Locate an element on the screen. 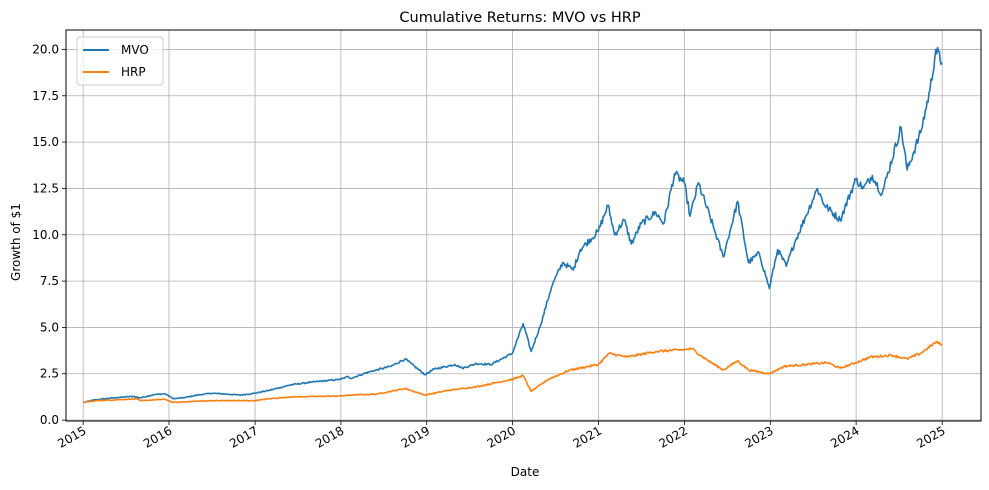 This screenshot has width=989, height=490. y-tick-label: 2.5 is located at coordinates (49, 374).